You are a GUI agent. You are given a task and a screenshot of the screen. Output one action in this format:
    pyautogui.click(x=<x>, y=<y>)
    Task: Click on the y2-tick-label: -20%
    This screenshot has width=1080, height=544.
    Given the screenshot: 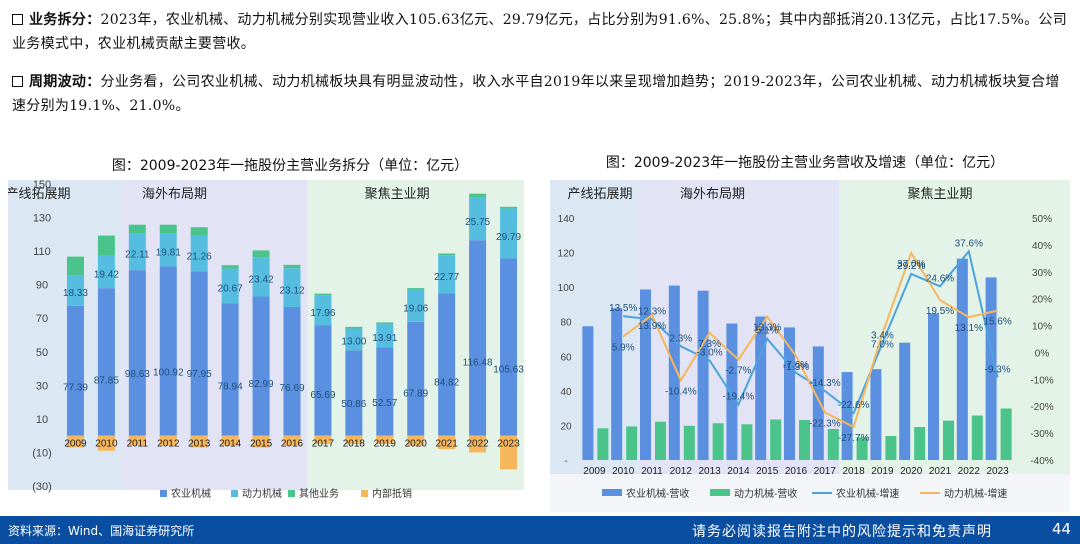 What is the action you would take?
    pyautogui.click(x=1041, y=407)
    